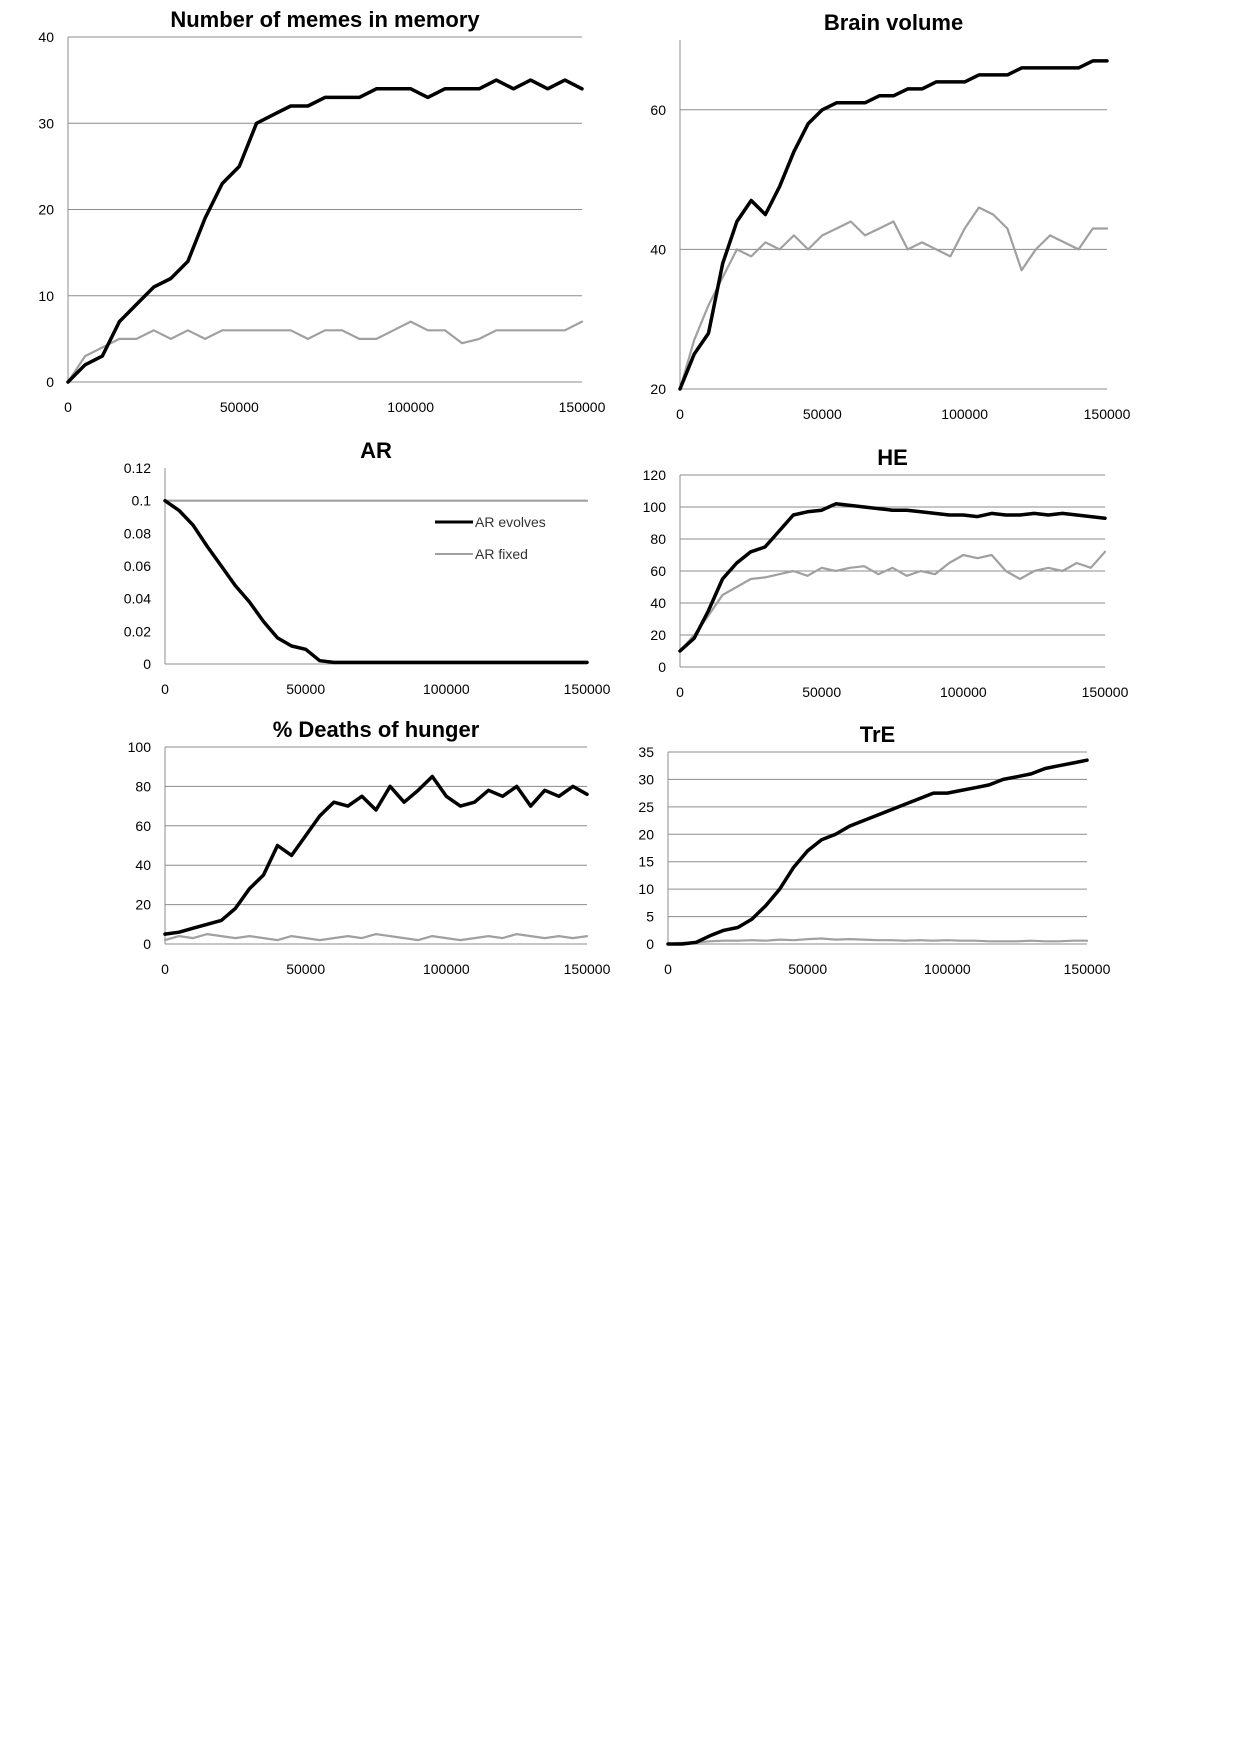  I want to click on chart-tre: TrE 0 5 10 15 20 25 30 35 0 50000 100000 150000, so click(890, 852).